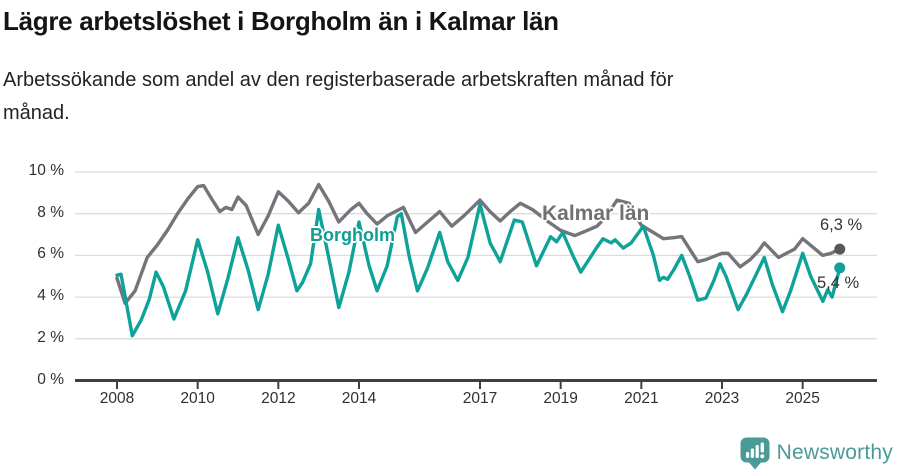  What do you see at coordinates (480, 398) in the screenshot?
I see `x-axis-label: 2017` at bounding box center [480, 398].